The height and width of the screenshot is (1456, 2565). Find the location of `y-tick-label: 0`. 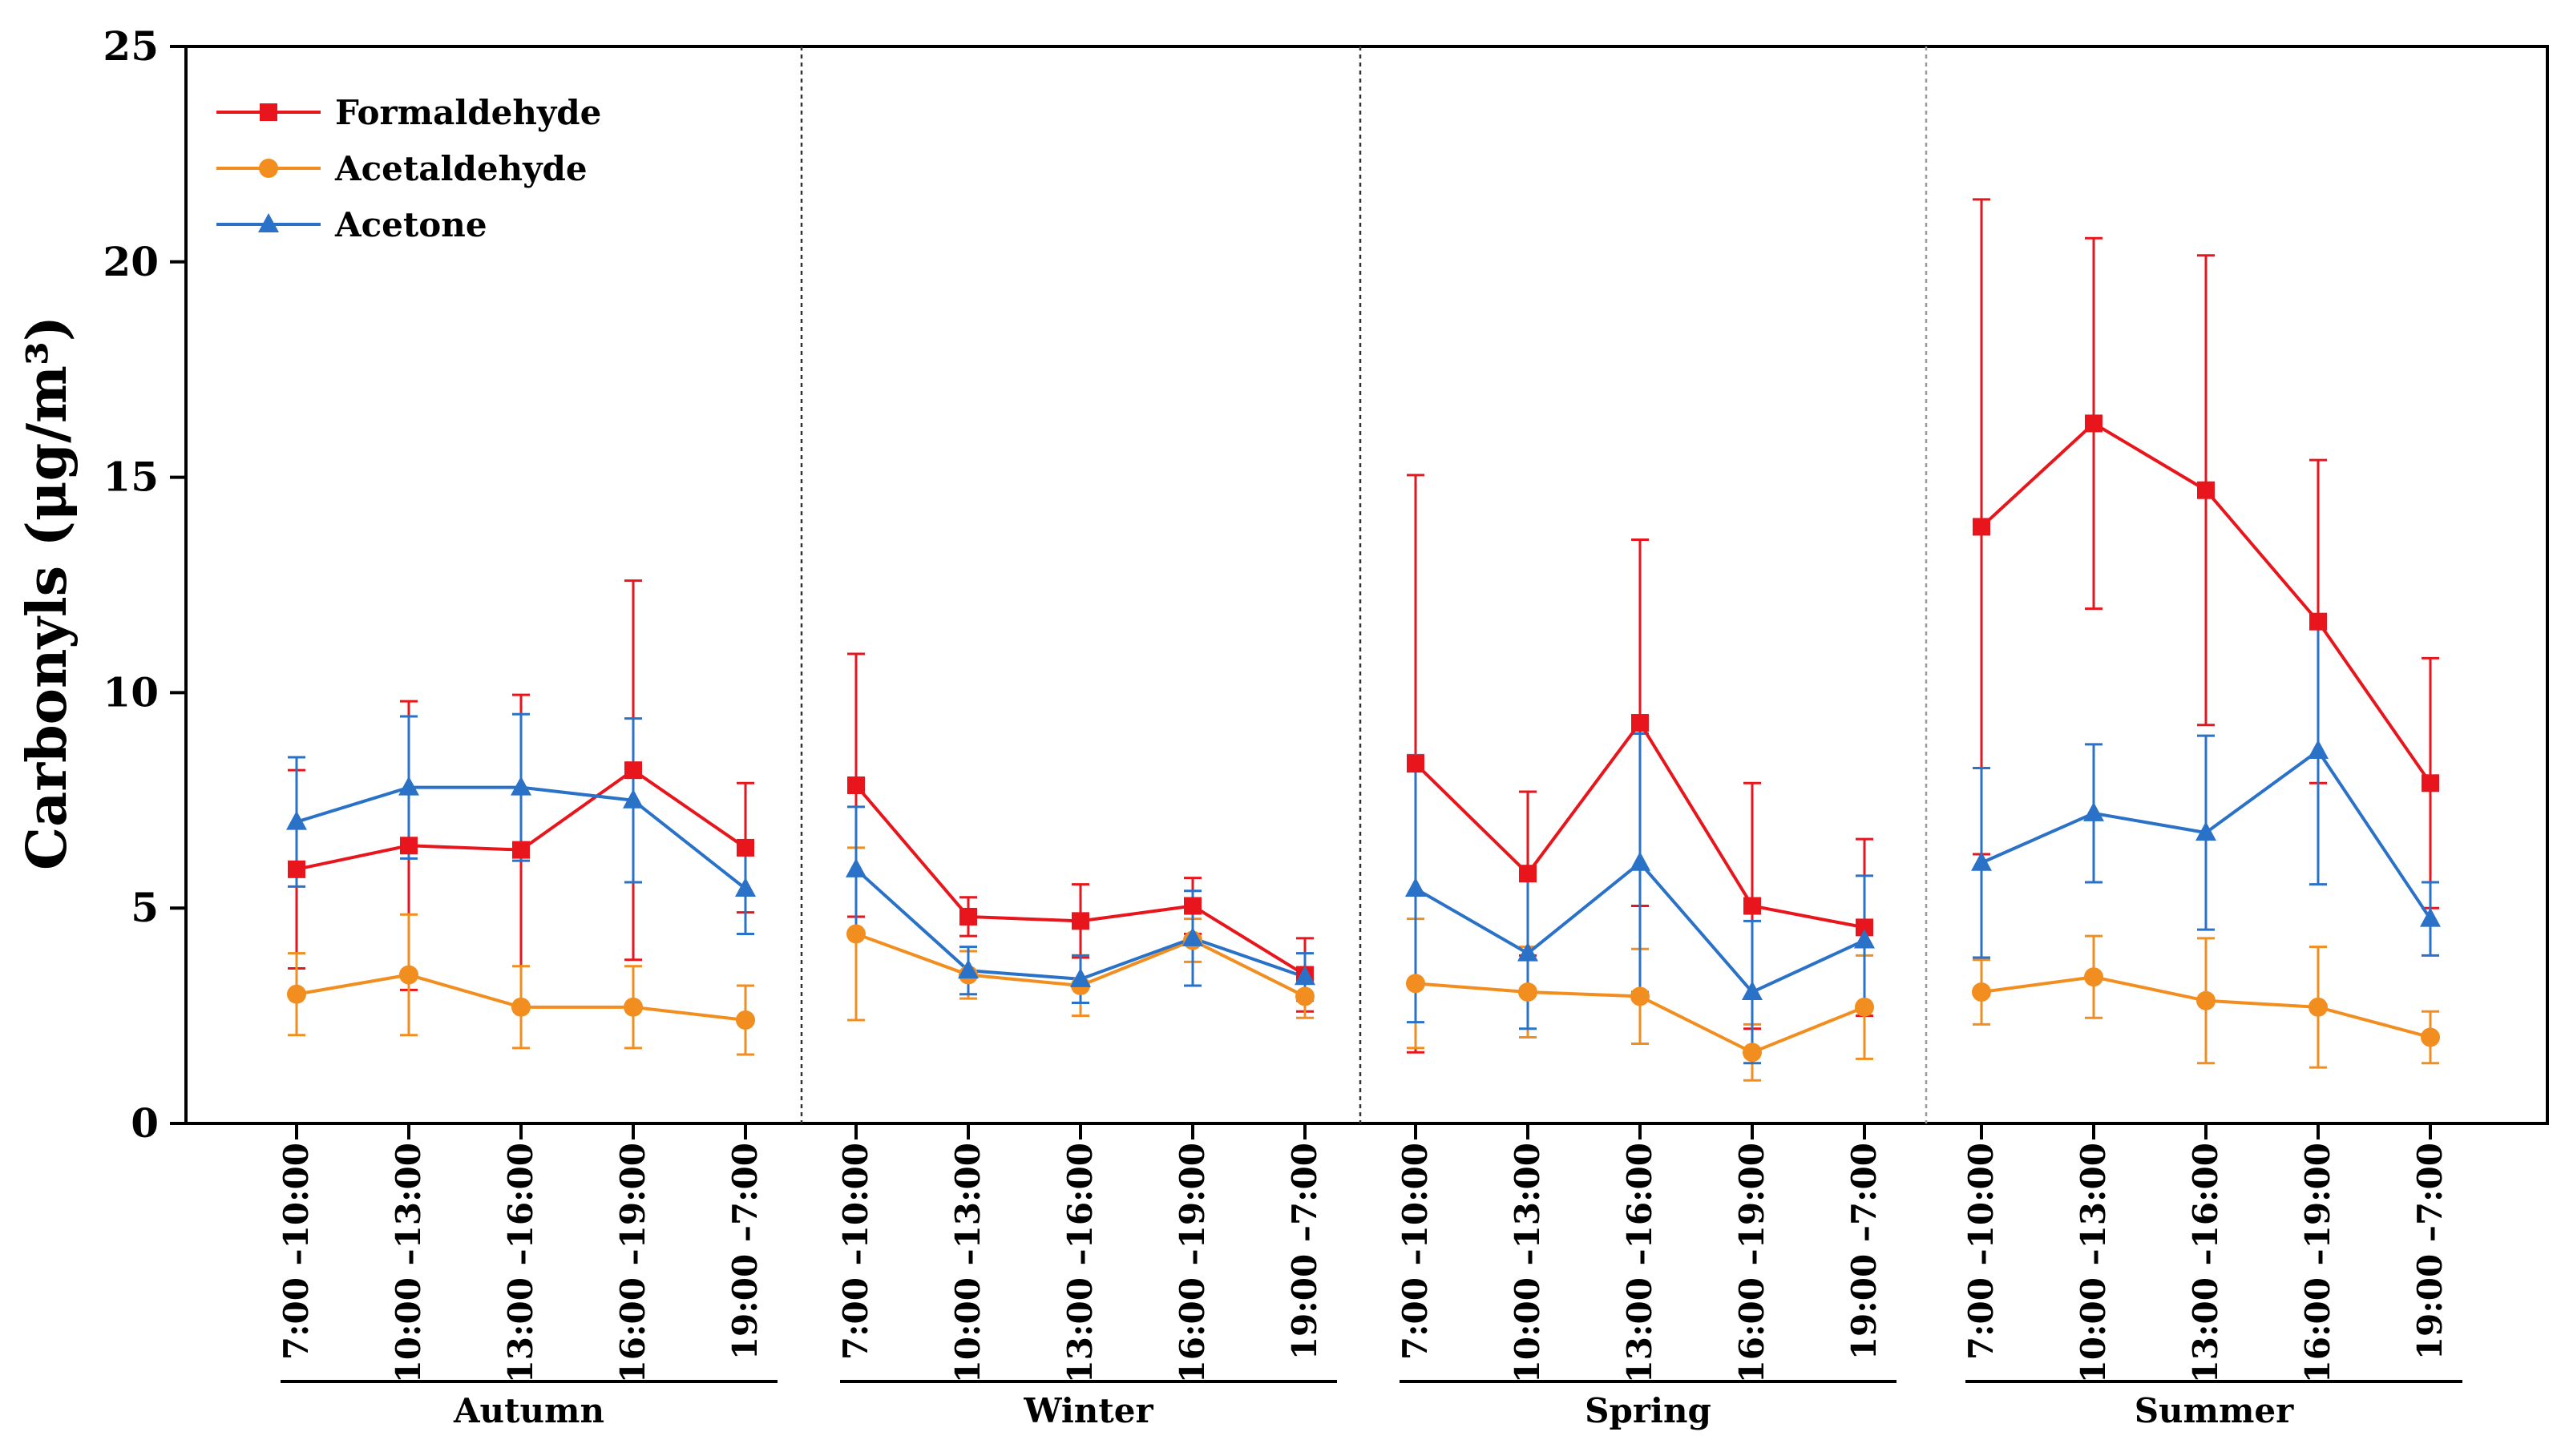

y-tick-label: 0 is located at coordinates (145, 1123).